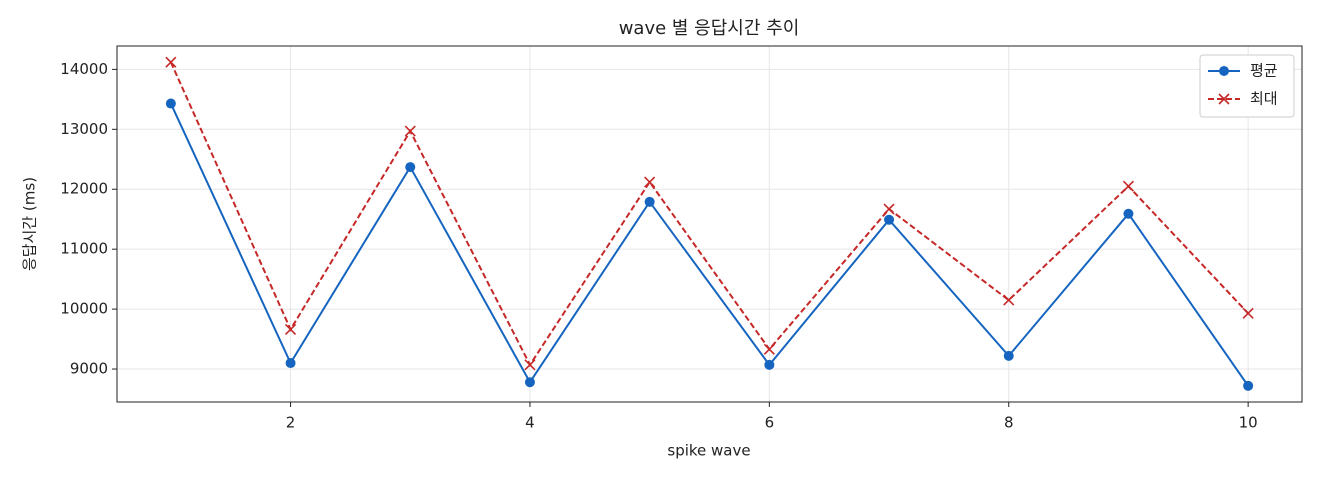 The width and height of the screenshot is (1320, 480). What do you see at coordinates (84, 69) in the screenshot?
I see `y-tick-label: 14000` at bounding box center [84, 69].